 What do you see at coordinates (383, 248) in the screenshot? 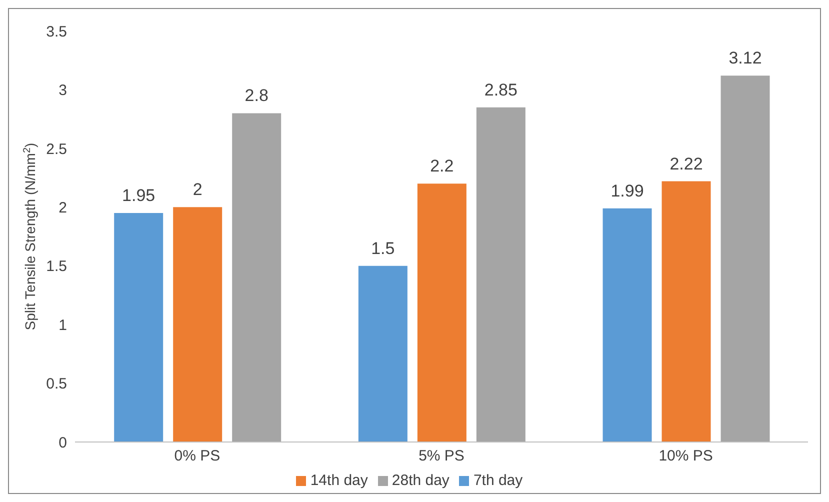
I see `data-label: 1.5` at bounding box center [383, 248].